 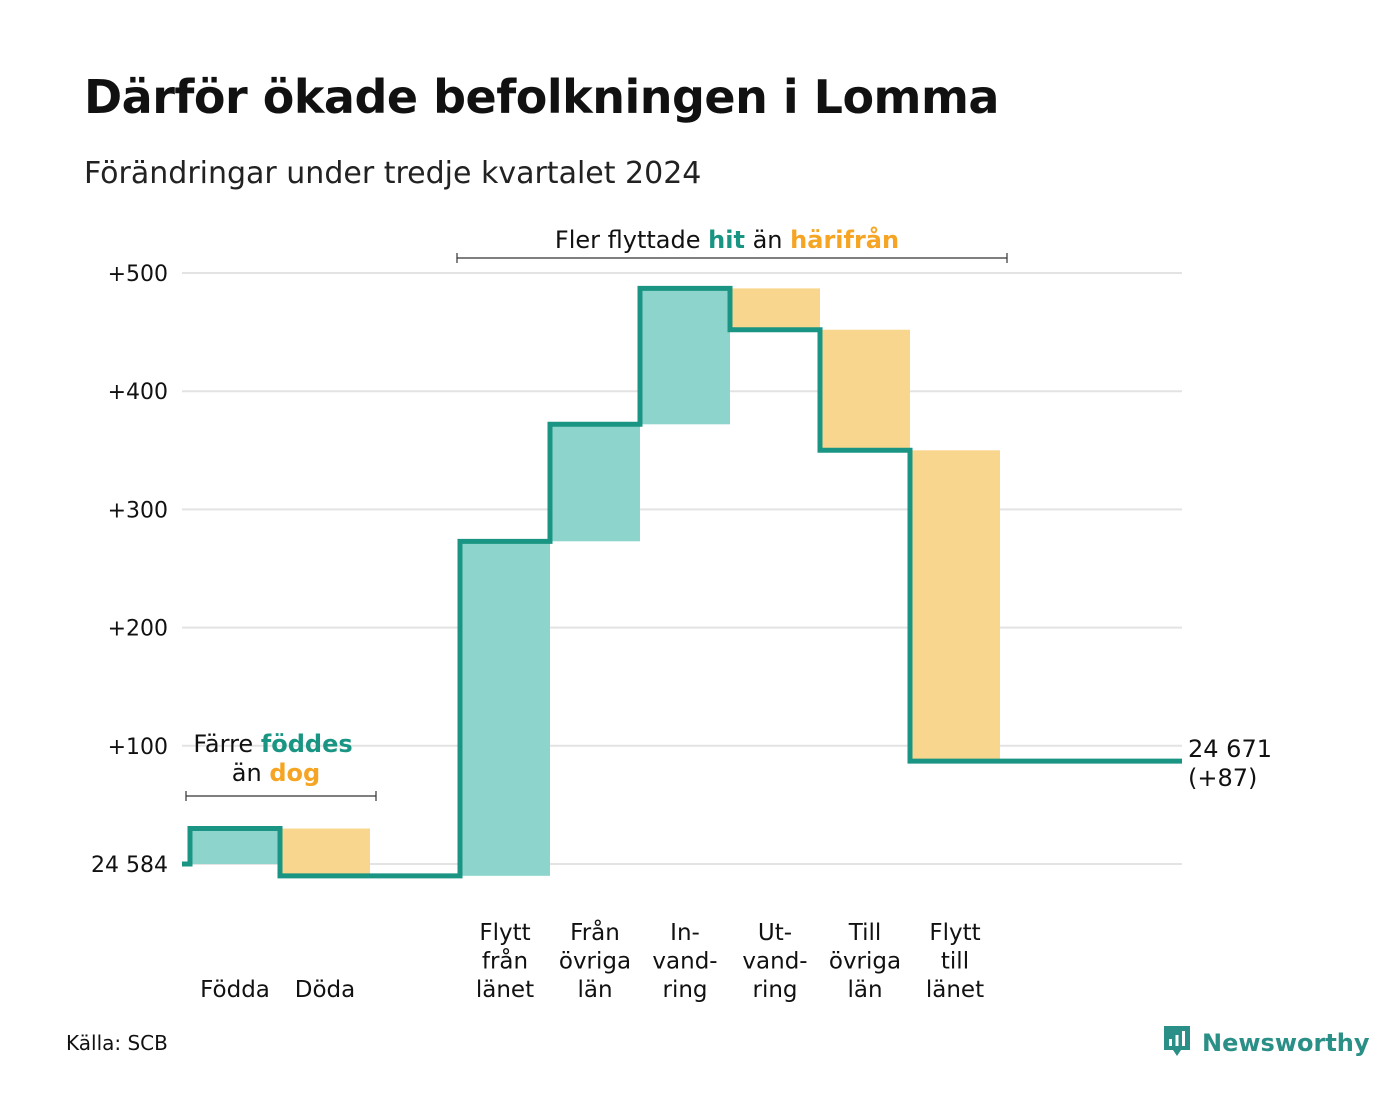 What do you see at coordinates (732, 258) in the screenshot?
I see `migration-annotation-bracket` at bounding box center [732, 258].